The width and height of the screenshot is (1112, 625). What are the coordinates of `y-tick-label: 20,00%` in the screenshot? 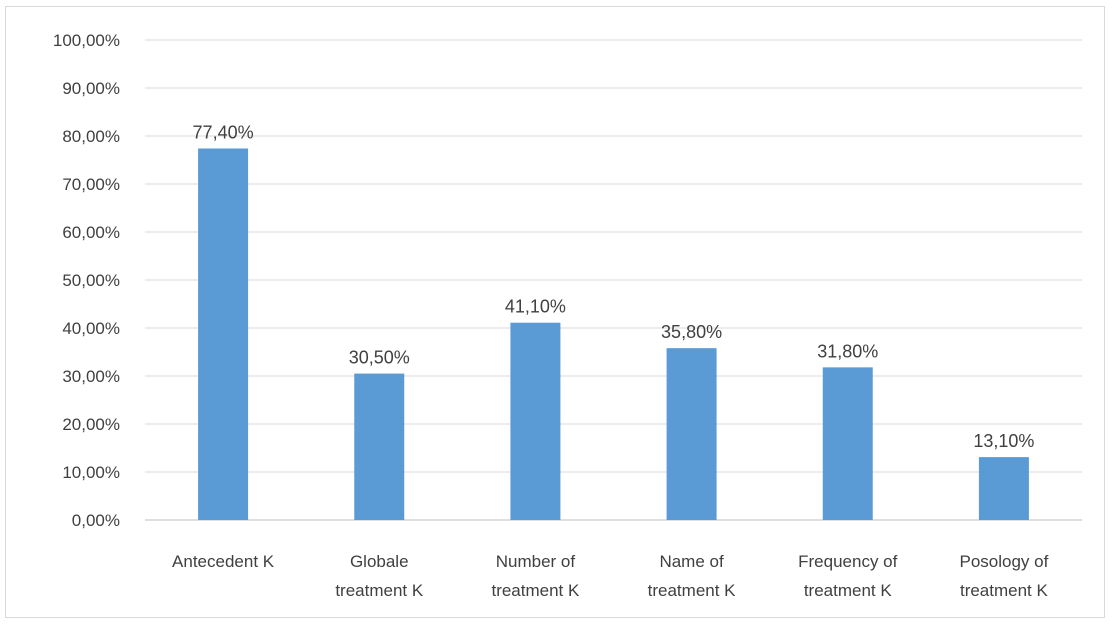 It's located at (91, 424).